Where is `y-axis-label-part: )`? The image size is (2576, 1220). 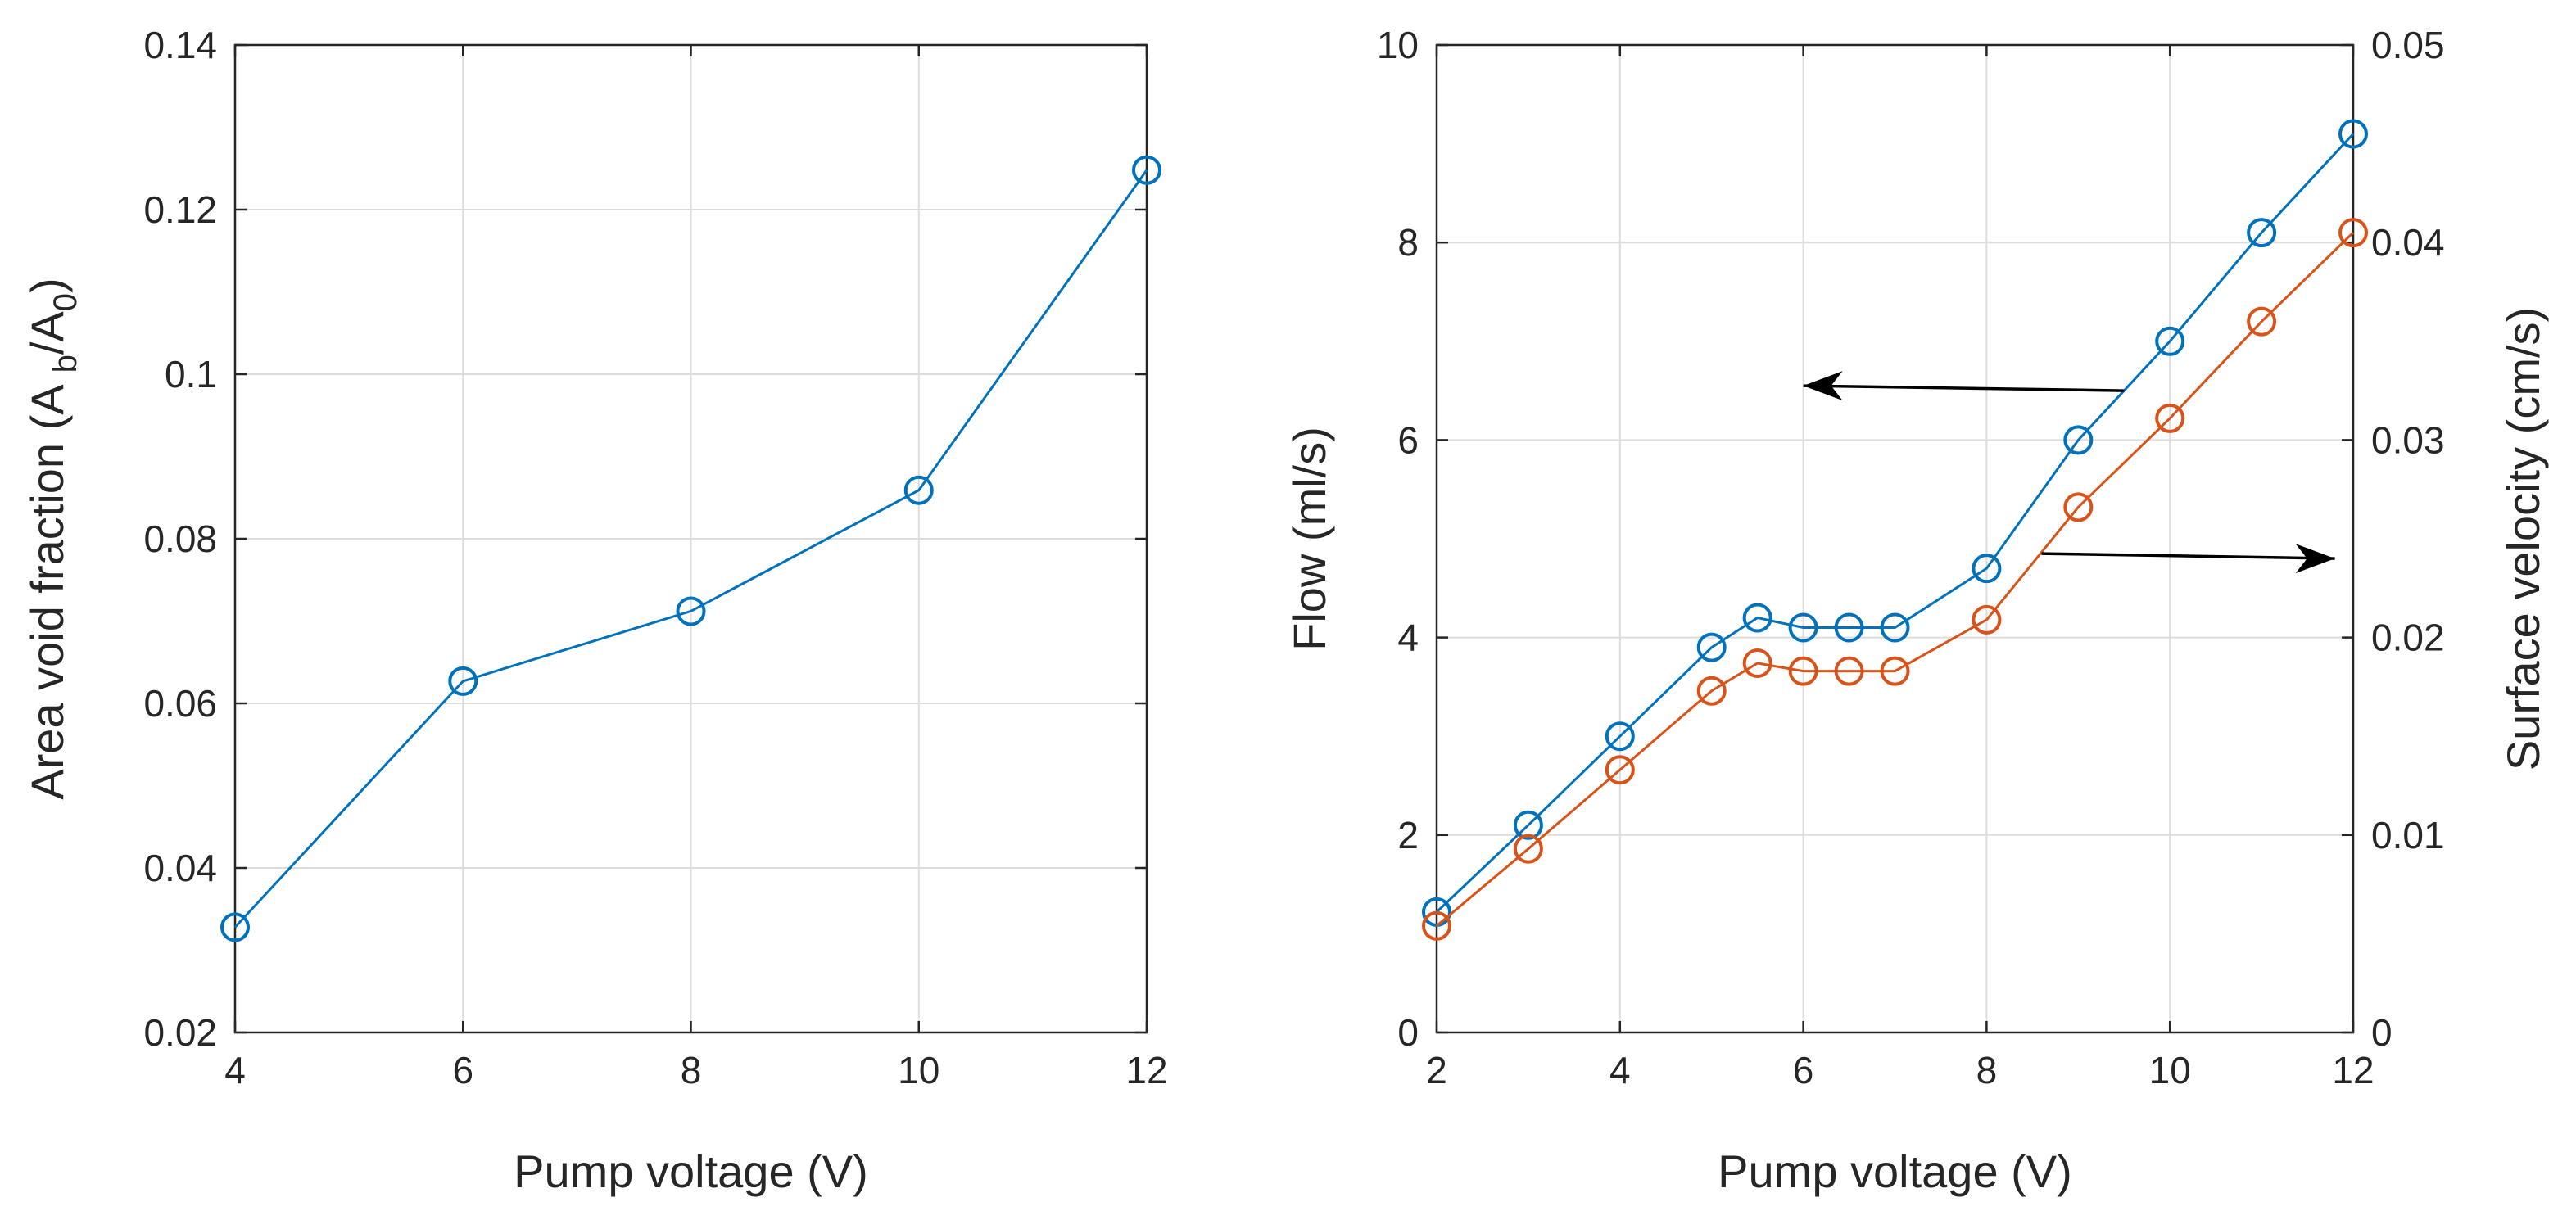
y-axis-label-part: ) is located at coordinates (47, 285).